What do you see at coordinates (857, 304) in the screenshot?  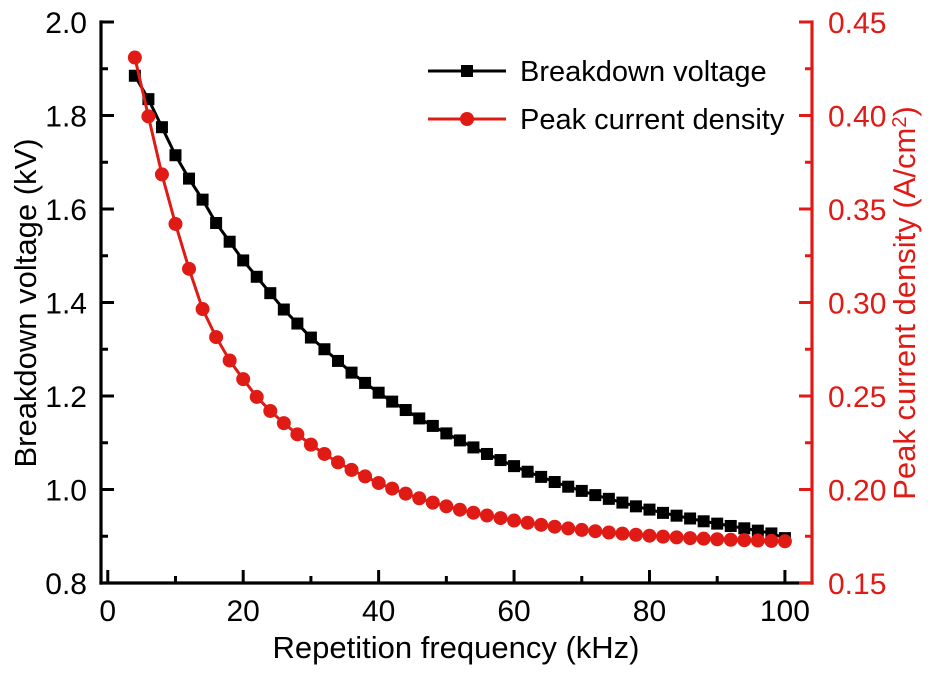 I see `y2-tick-label: 0.30` at bounding box center [857, 304].